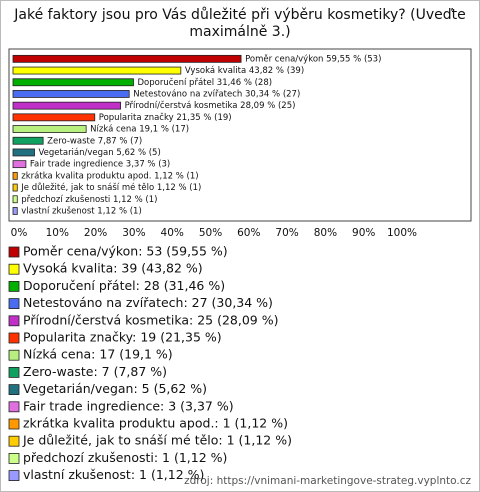 This screenshot has height=492, width=480. I want to click on legend-label: Vegetarián/vegan: 5 (5,62 %), so click(115, 388).